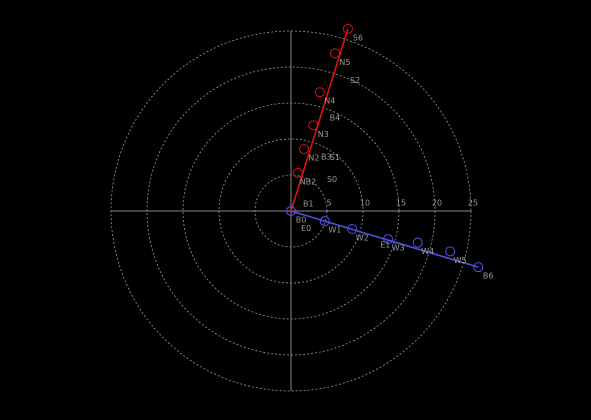  Describe the element at coordinates (308, 181) in the screenshot. I see `point-label: NB2` at that location.